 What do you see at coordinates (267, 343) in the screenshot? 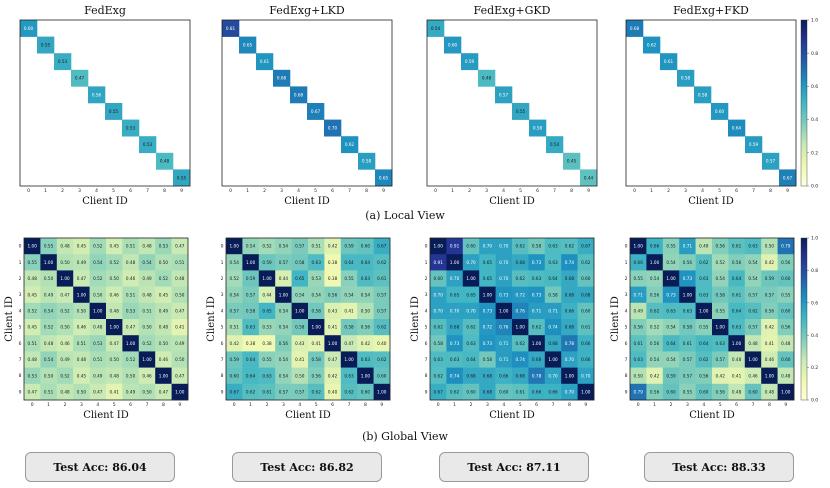
I see `cell-value-label: 0.38` at bounding box center [267, 343].